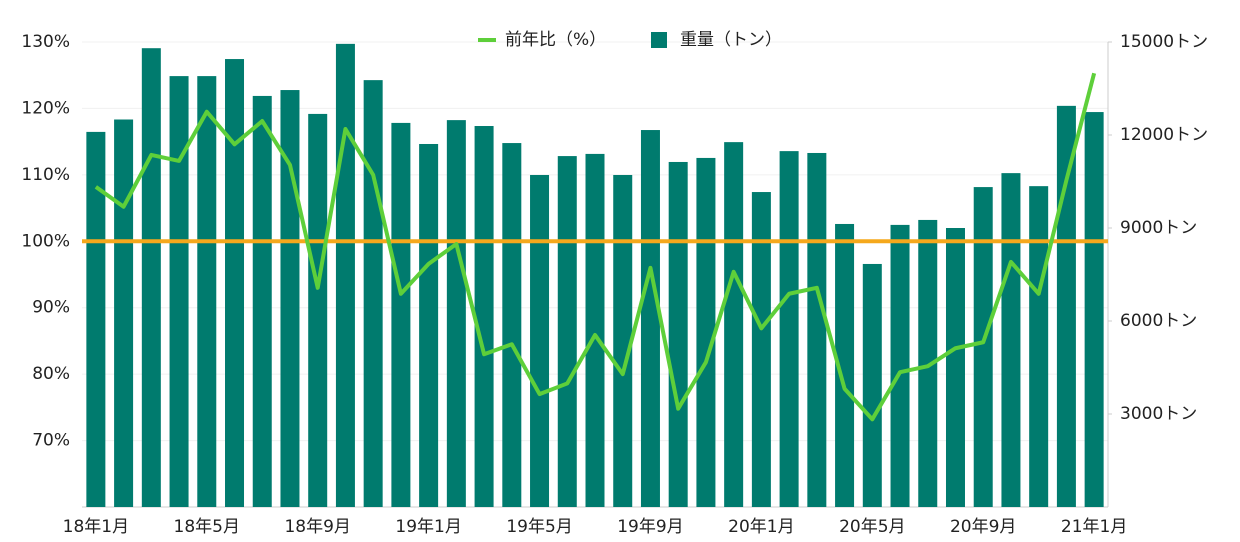 This screenshot has height=542, width=1240. I want to click on y2-tick-label: 3000トン, so click(1158, 414).